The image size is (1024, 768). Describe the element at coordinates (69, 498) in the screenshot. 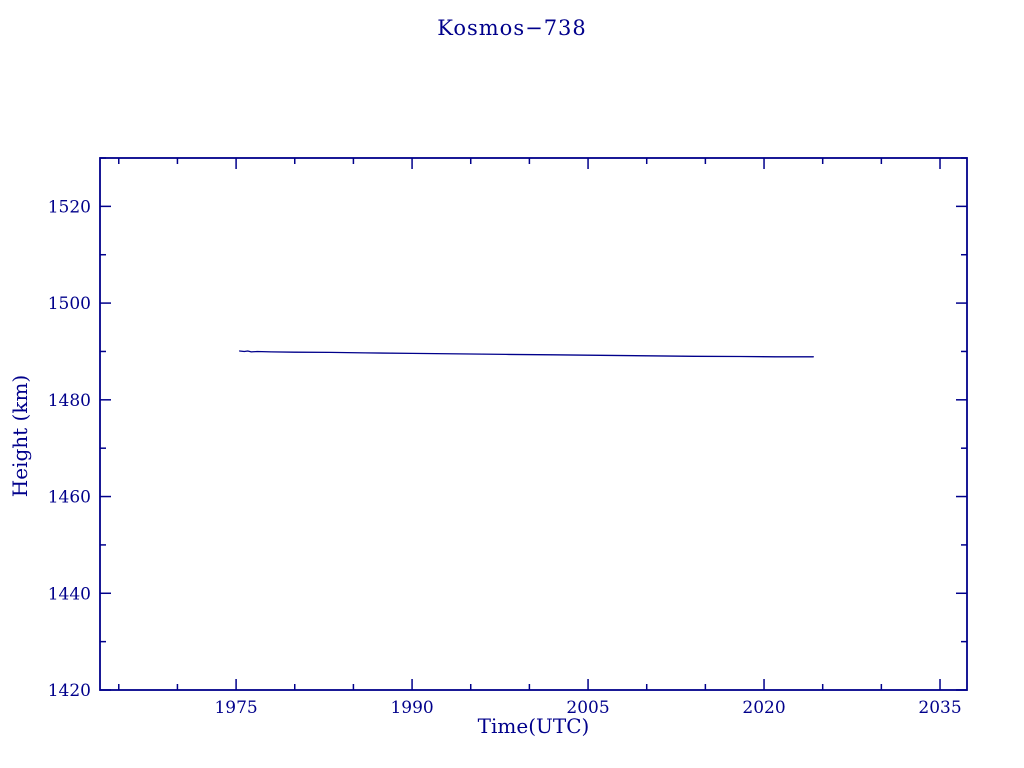

I see `y-tick-label: 1460` at that location.